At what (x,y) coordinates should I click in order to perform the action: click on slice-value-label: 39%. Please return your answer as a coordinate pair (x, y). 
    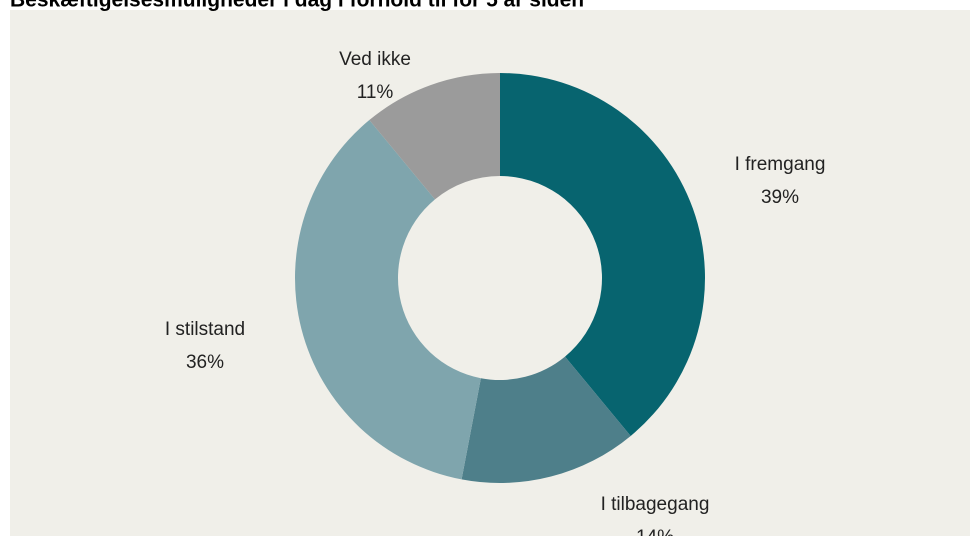
    Looking at the image, I should click on (780, 197).